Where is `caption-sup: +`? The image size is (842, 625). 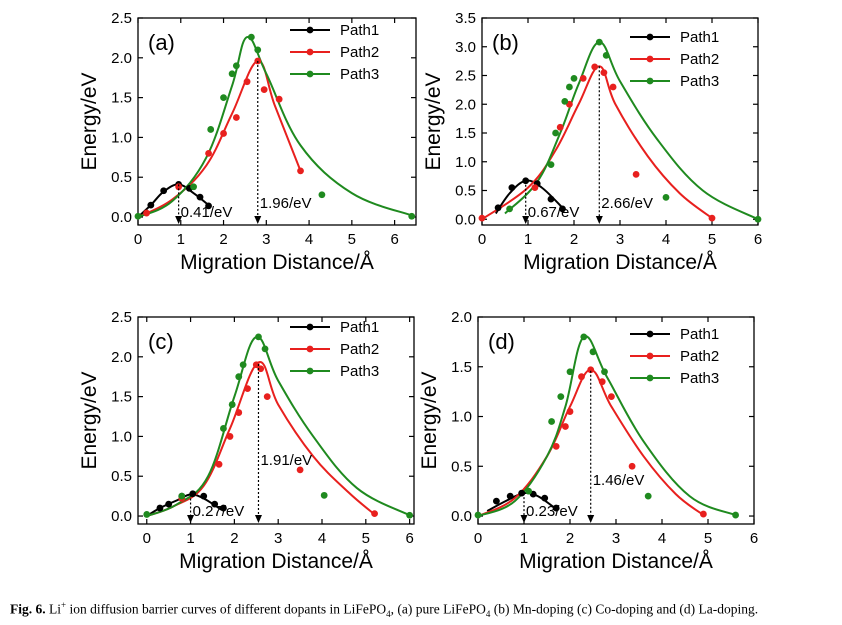
caption-sup: + is located at coordinates (64, 605).